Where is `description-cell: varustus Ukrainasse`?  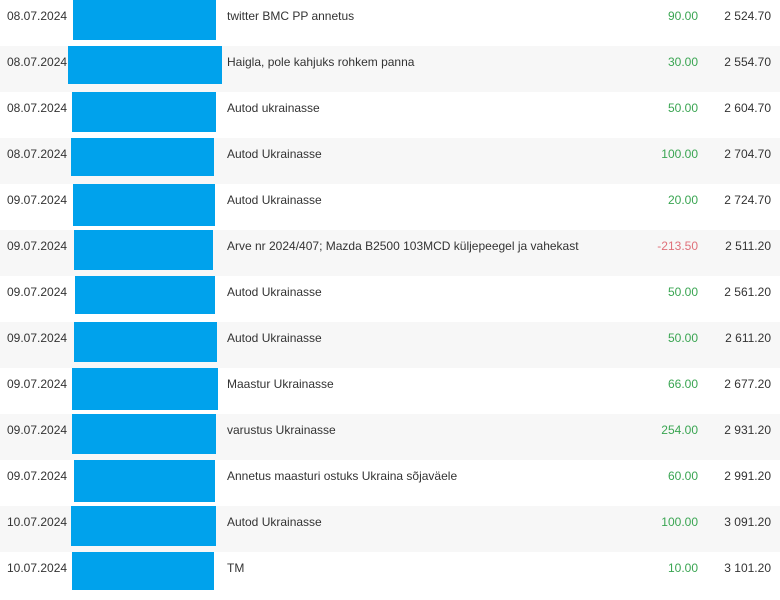 description-cell: varustus Ukrainasse is located at coordinates (281, 430).